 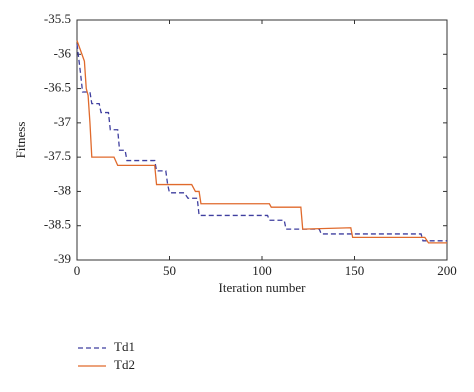 I want to click on y-tick-label: -36, so click(x=63, y=52).